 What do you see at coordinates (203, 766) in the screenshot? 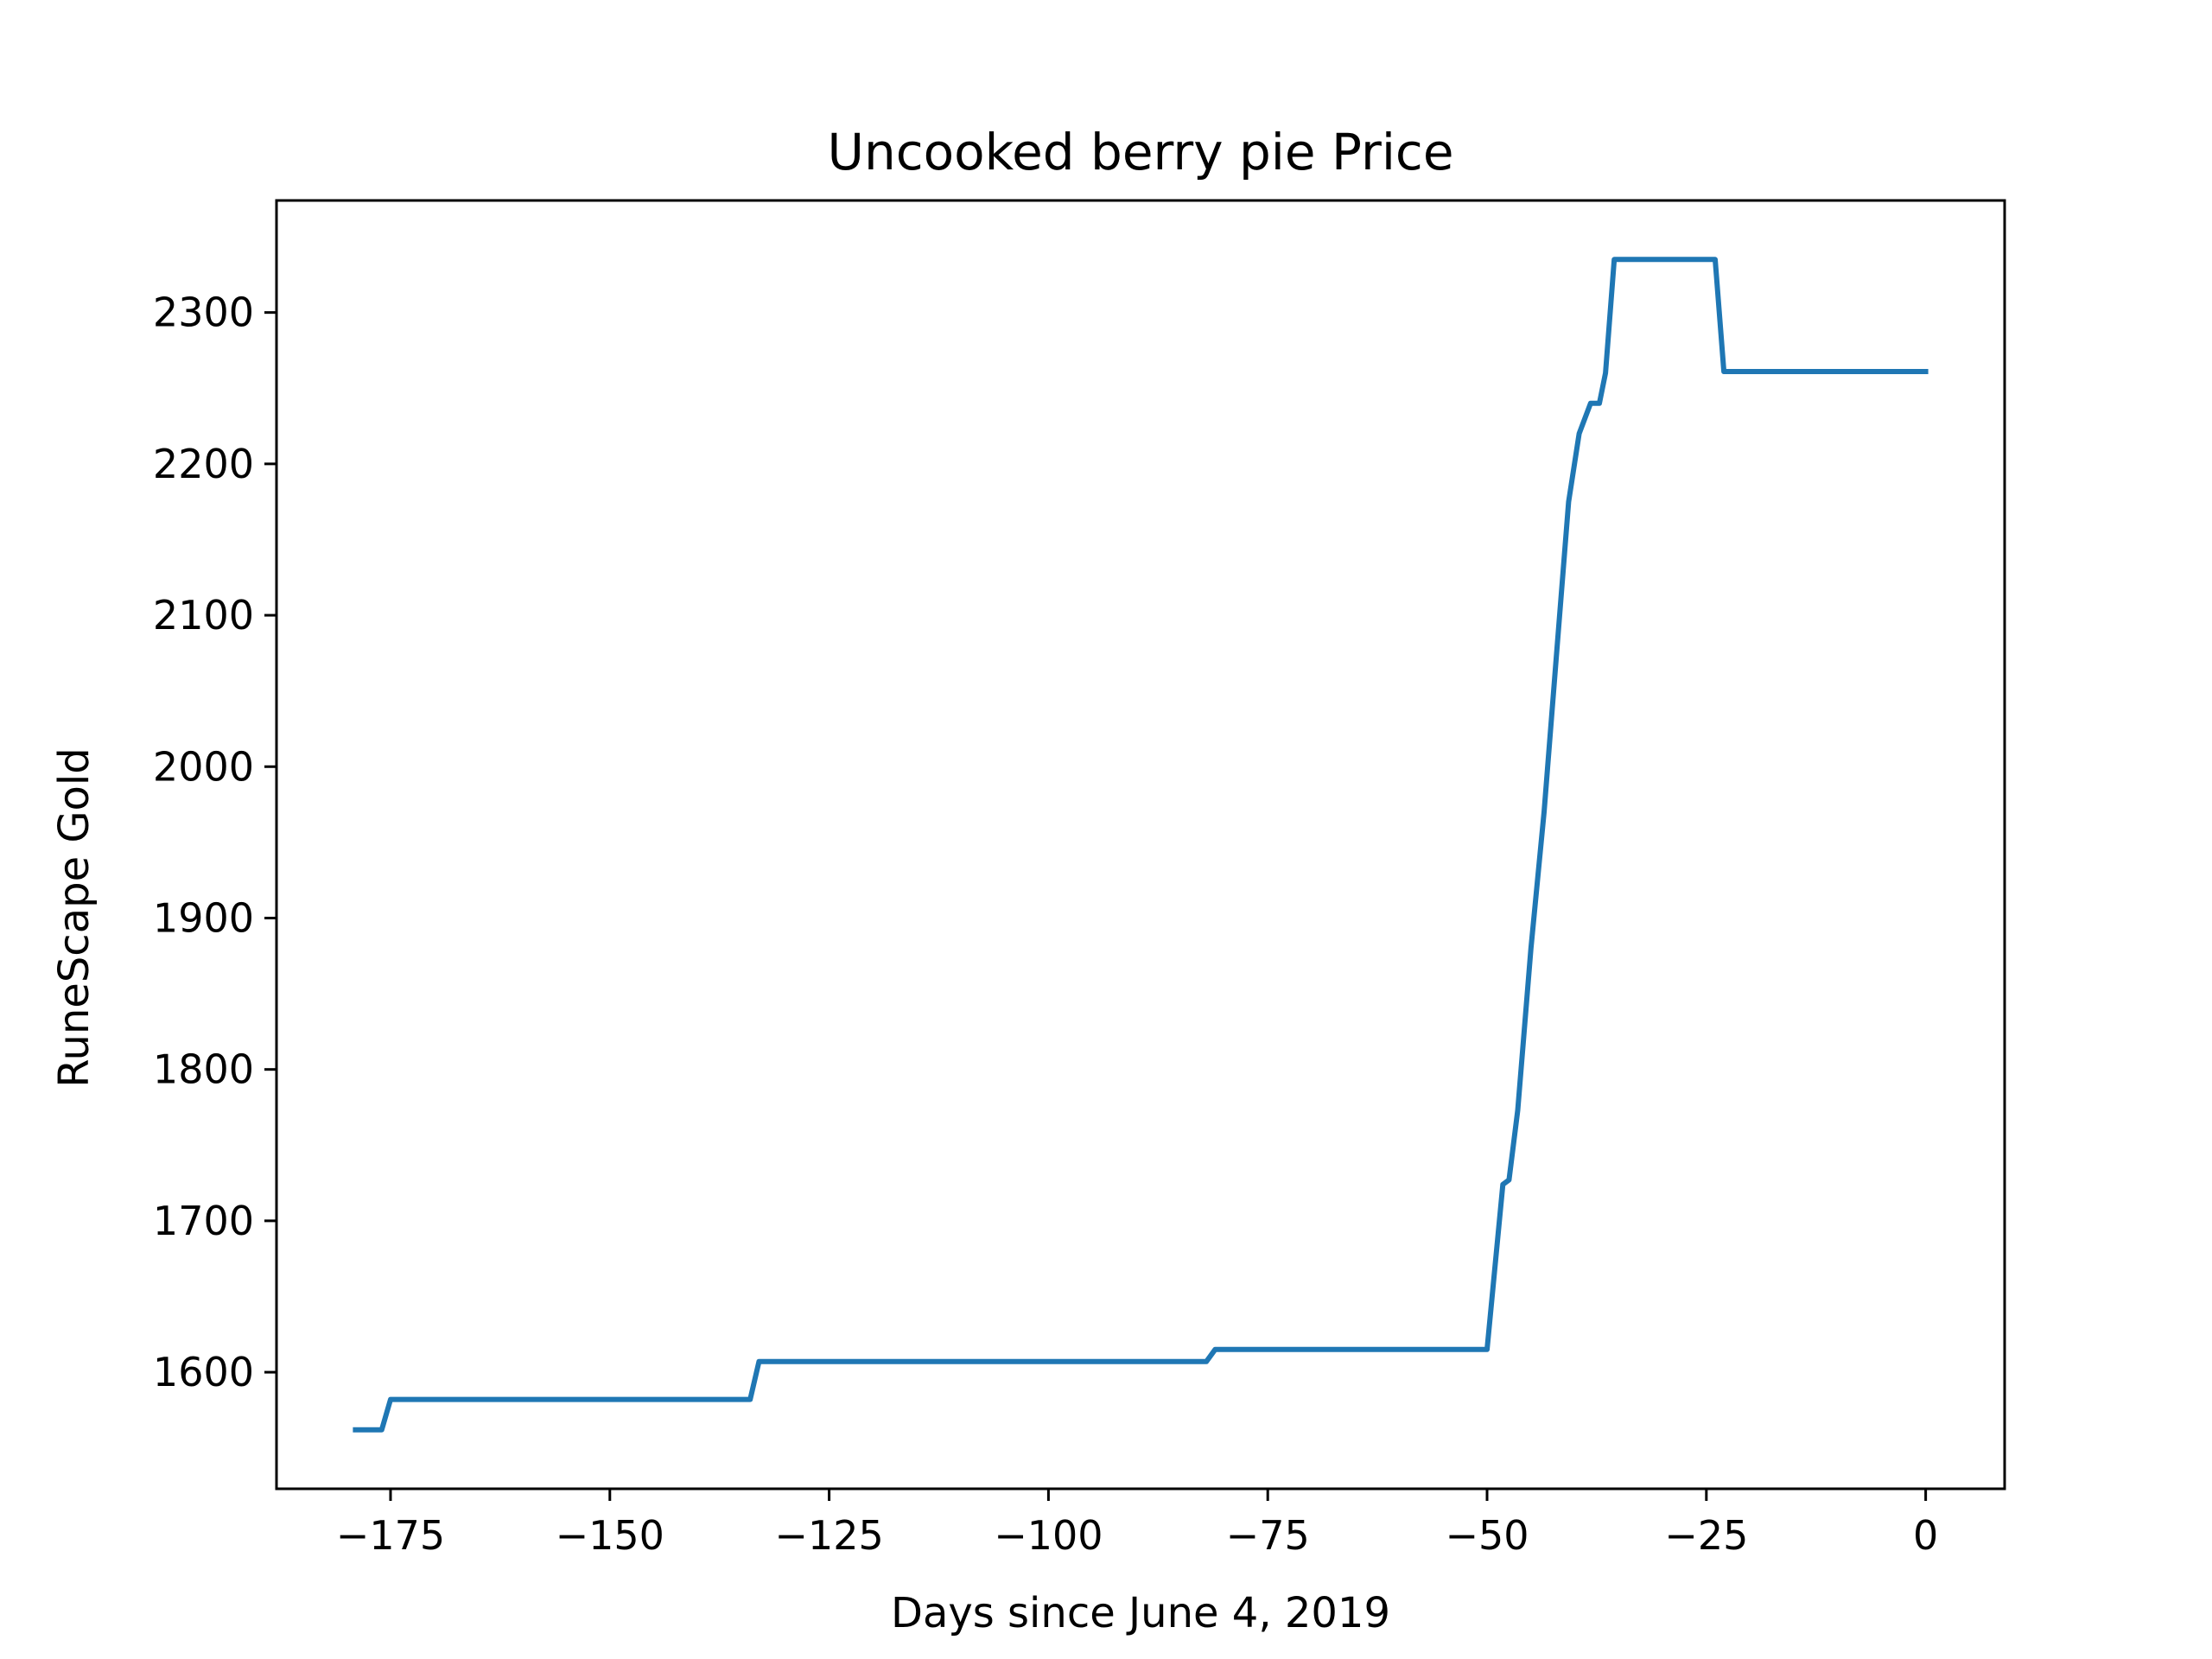
I see `y-tick-label: 2000` at bounding box center [203, 766].